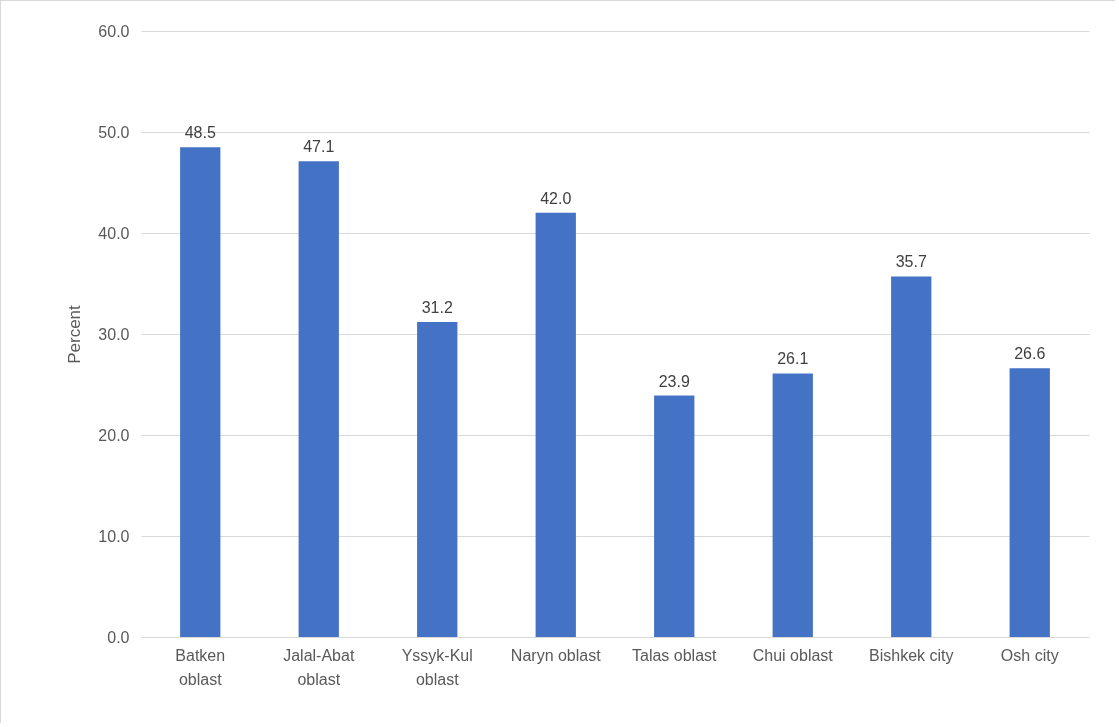 The width and height of the screenshot is (1119, 727). What do you see at coordinates (319, 667) in the screenshot?
I see `x-tick-label: Jalal-Abat oblast` at bounding box center [319, 667].